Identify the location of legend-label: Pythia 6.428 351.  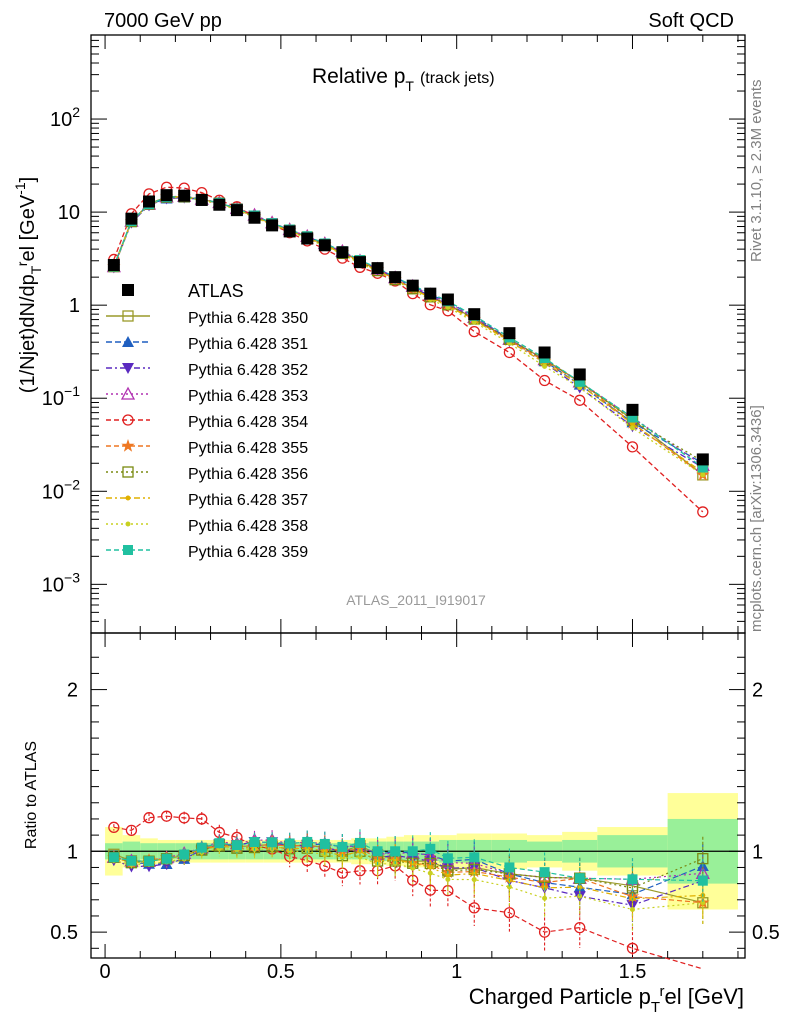
(248, 344).